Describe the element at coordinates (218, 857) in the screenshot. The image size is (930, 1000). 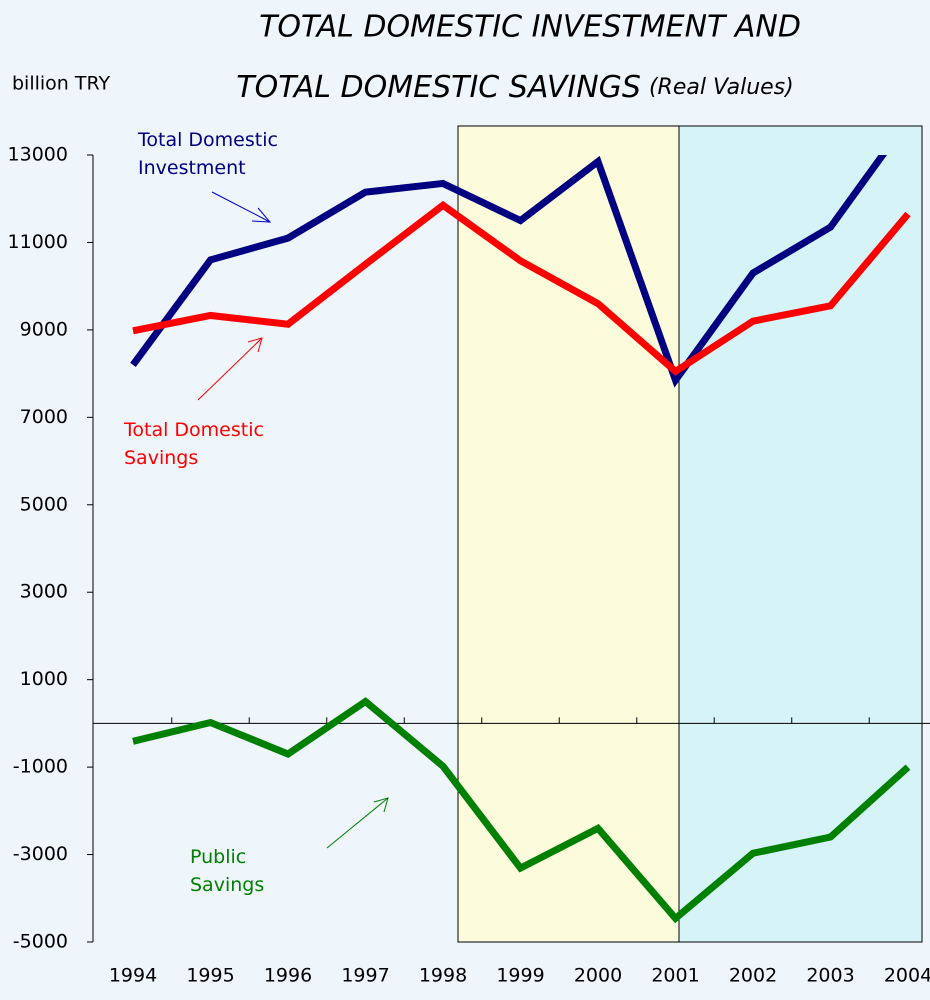
I see `legend-text: Public` at that location.